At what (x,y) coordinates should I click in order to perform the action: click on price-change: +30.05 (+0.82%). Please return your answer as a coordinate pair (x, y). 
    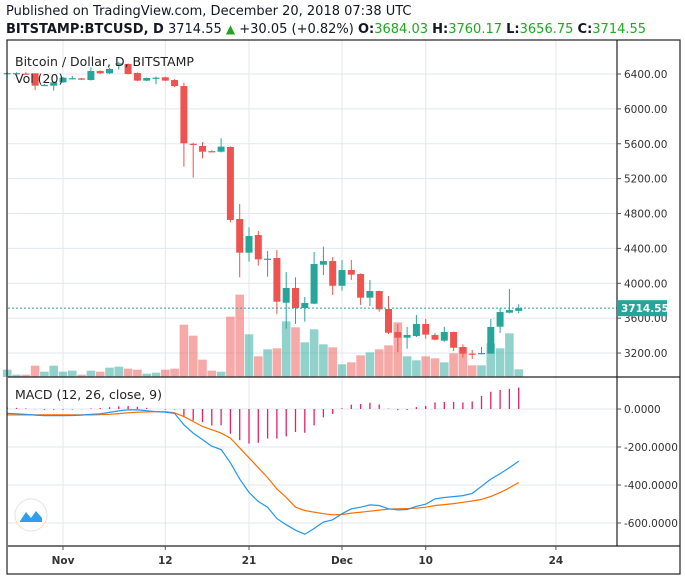
    Looking at the image, I should click on (296, 29).